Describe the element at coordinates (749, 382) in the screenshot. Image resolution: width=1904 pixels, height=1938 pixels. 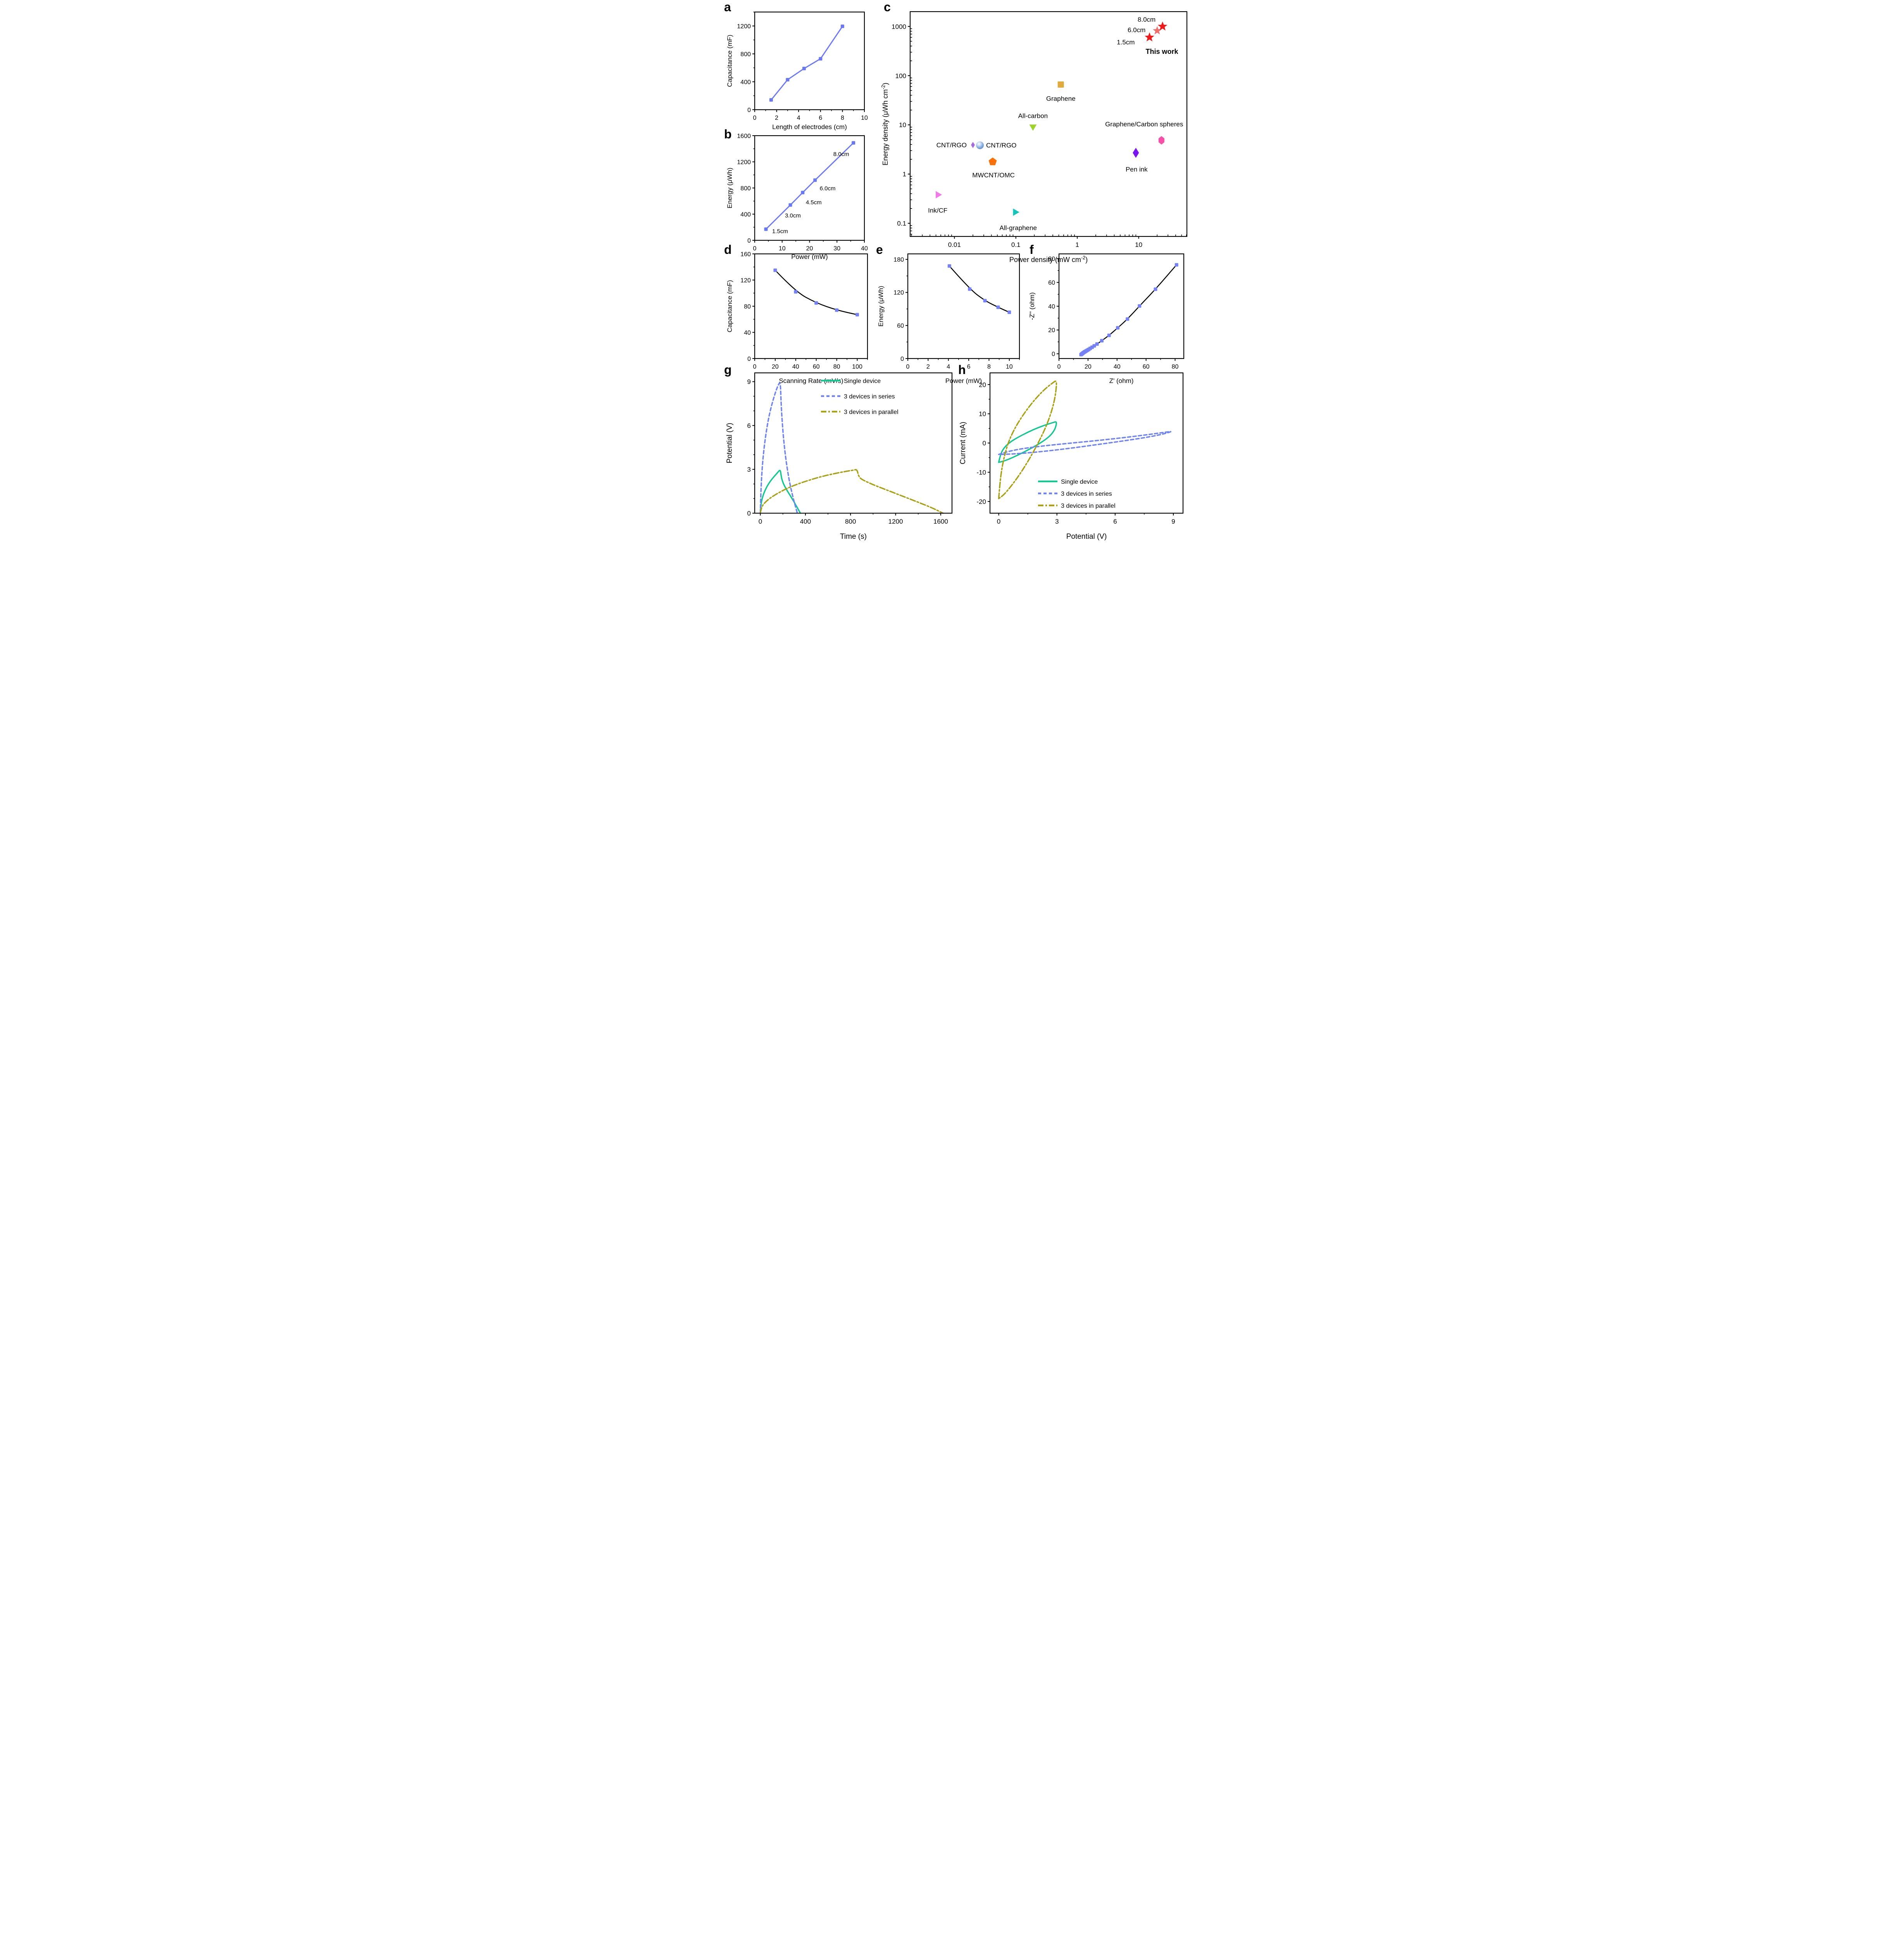
I see `svg-text: 9` at that location.